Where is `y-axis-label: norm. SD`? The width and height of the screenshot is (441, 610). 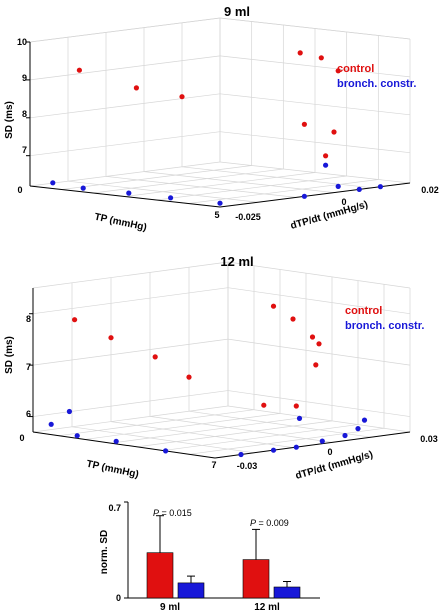 y-axis-label: norm. SD is located at coordinates (104, 552).